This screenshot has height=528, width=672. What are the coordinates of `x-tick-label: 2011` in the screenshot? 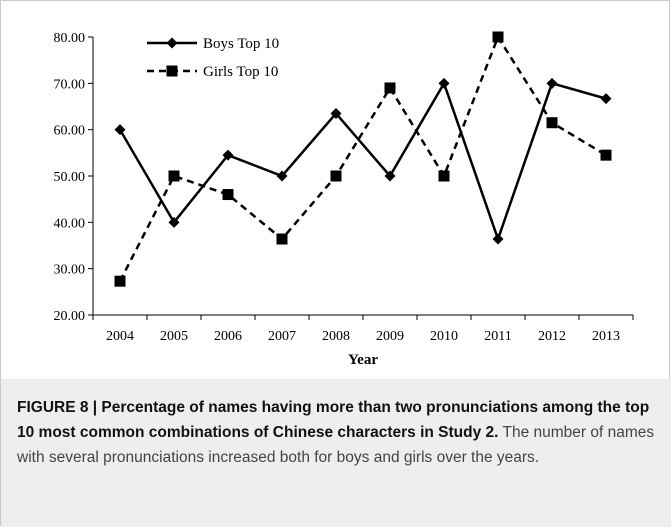 It's located at (497, 336).